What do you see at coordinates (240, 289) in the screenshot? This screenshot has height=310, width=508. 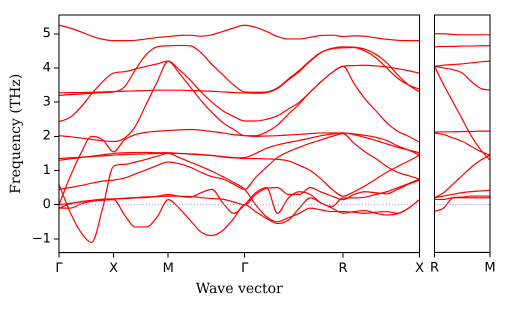 I see `x-axis-title: Wave vector` at bounding box center [240, 289].